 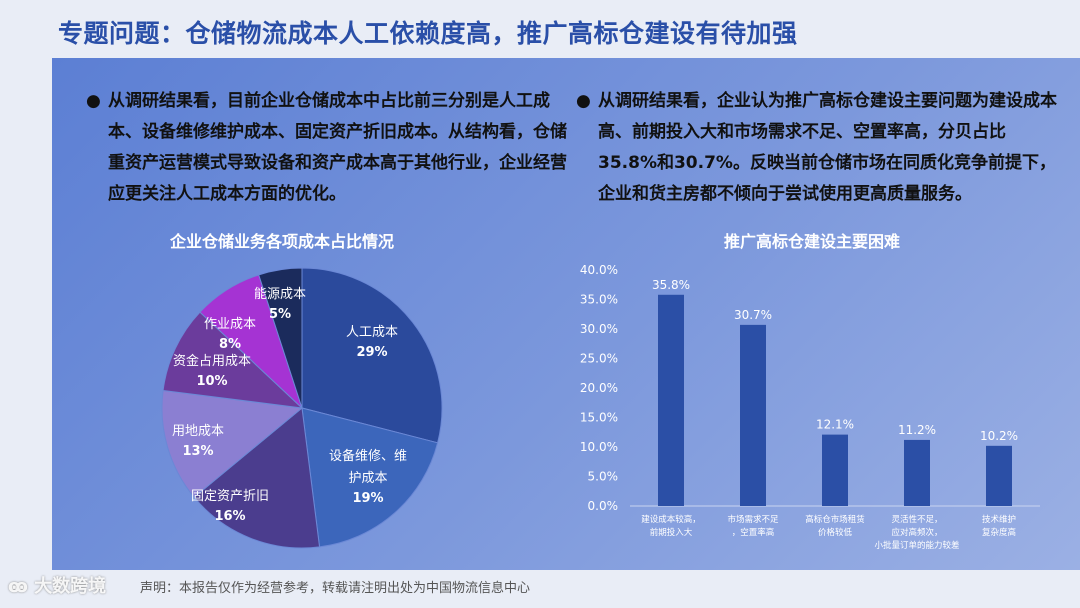 What do you see at coordinates (599, 447) in the screenshot?
I see `y-tick-label: 10.0%` at bounding box center [599, 447].